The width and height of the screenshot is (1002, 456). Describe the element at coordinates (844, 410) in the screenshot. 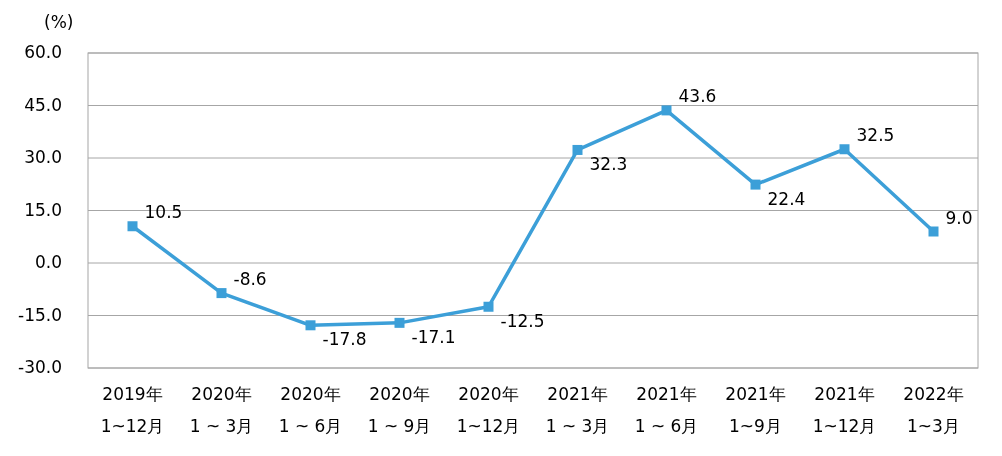

I see `x-tick-label: 2021年 1~12月` at that location.